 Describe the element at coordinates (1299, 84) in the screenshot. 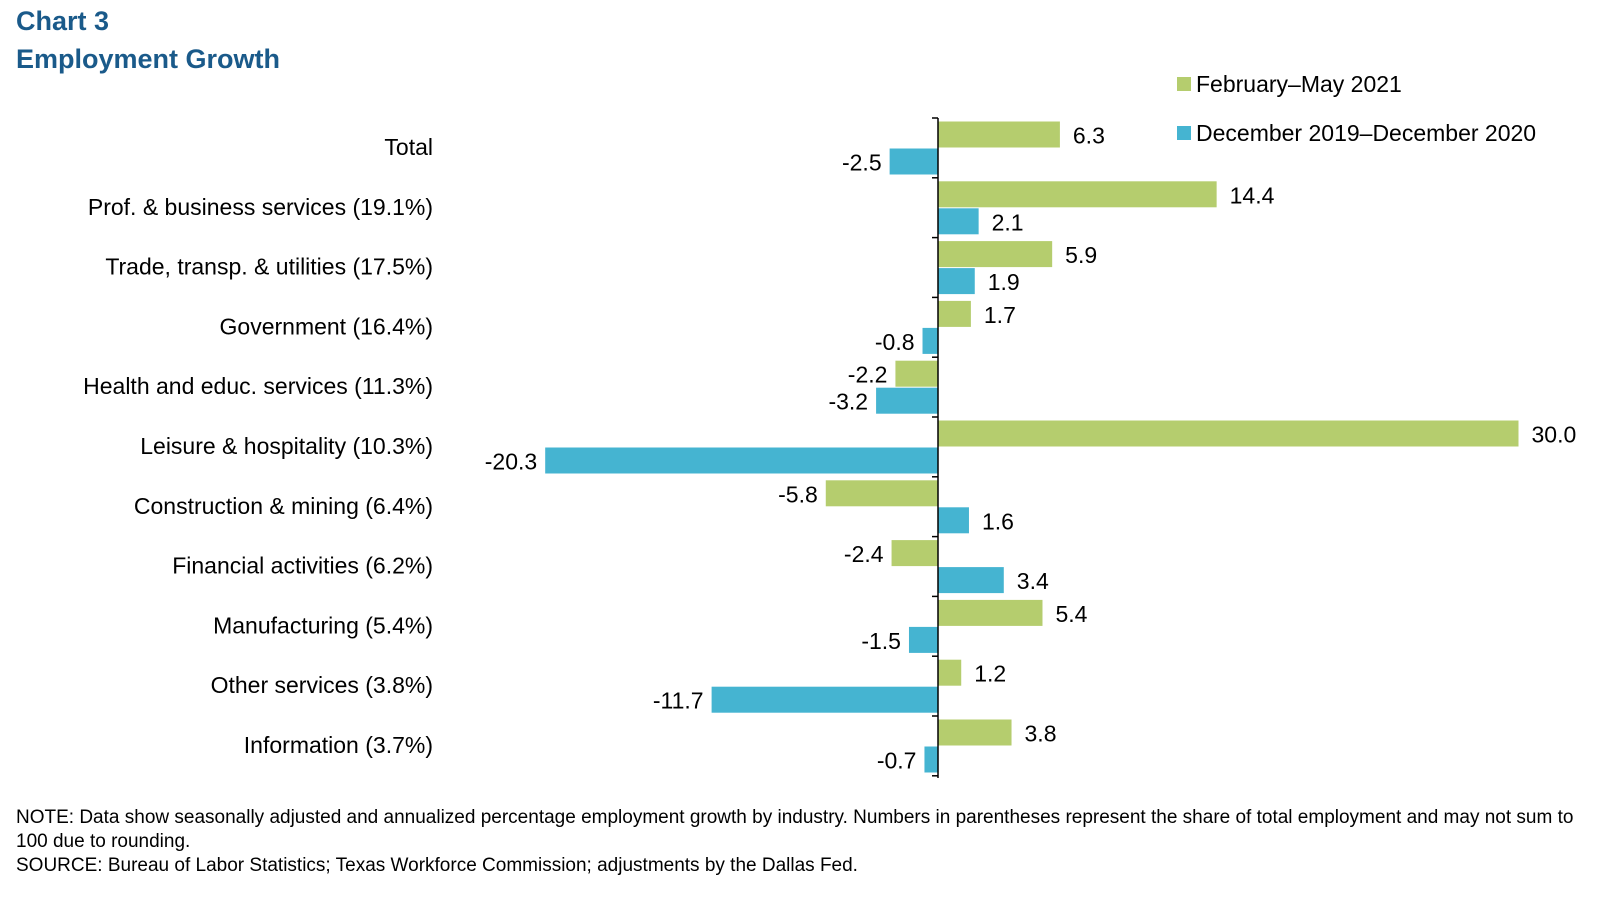

I see `legend-label: February–May 2021` at that location.